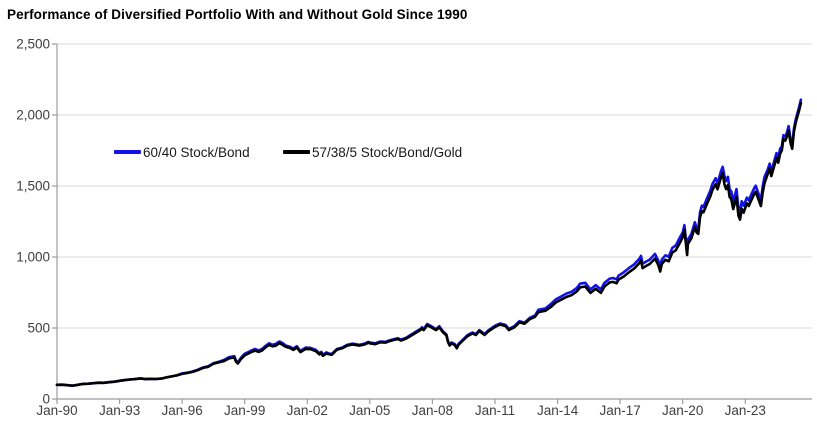  I want to click on y-tick-label: 1,000, so click(33, 257).